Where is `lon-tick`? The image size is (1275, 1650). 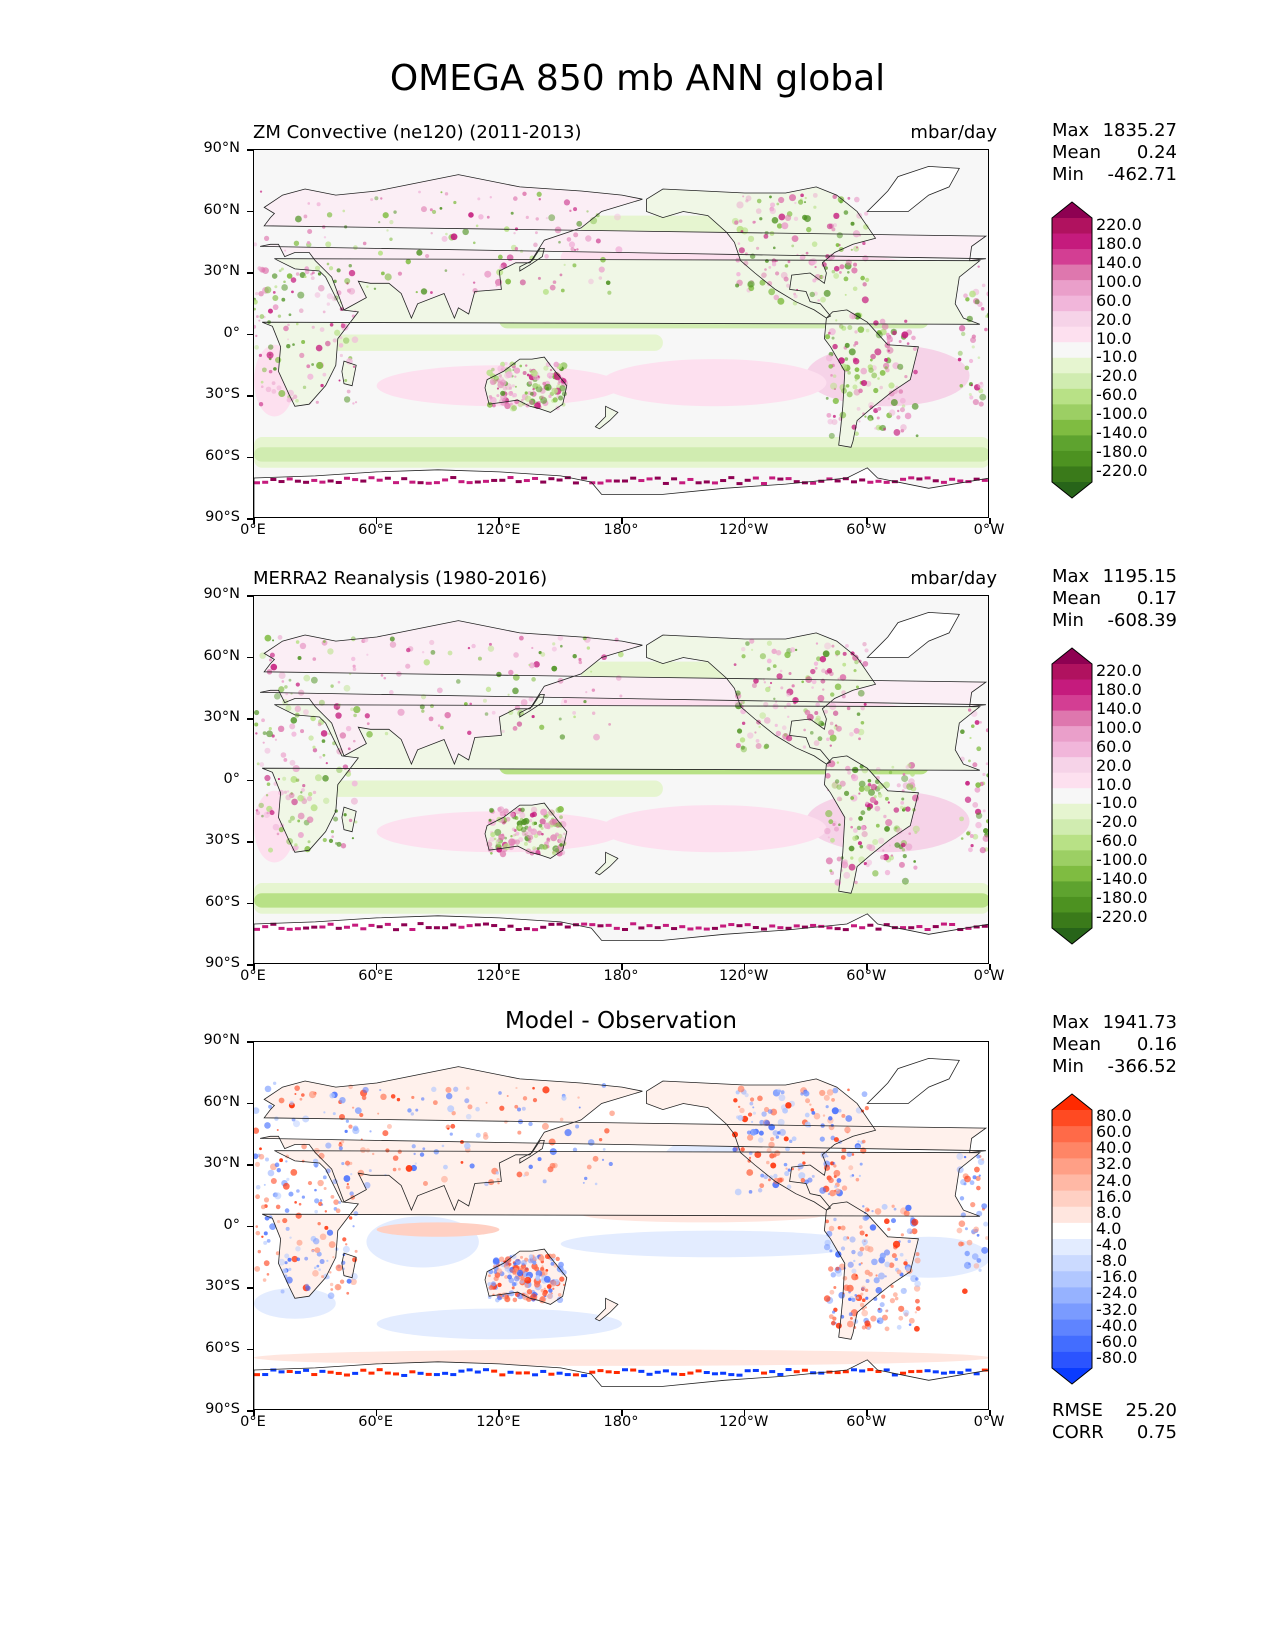 lon-tick is located at coordinates (499, 1413).